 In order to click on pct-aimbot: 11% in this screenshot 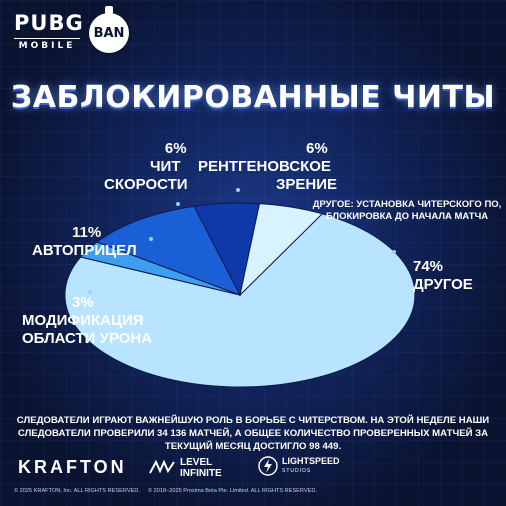, I will do `click(87, 232)`.